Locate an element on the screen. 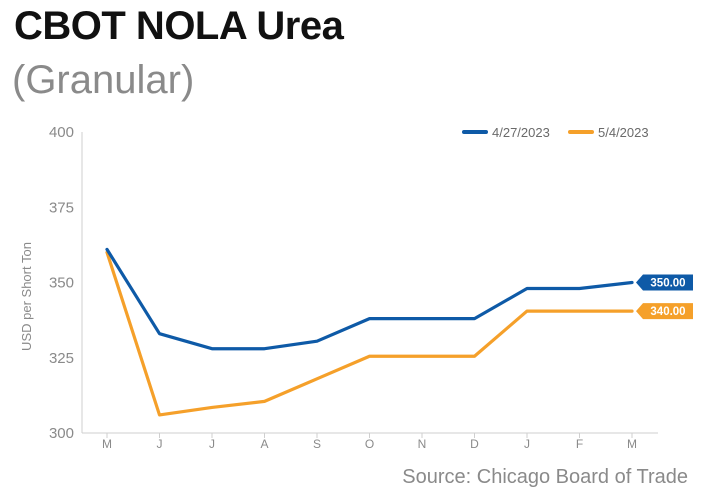 Image resolution: width=712 pixels, height=504 pixels. end-value-labels: 350.00 340.00 is located at coordinates (664, 297).